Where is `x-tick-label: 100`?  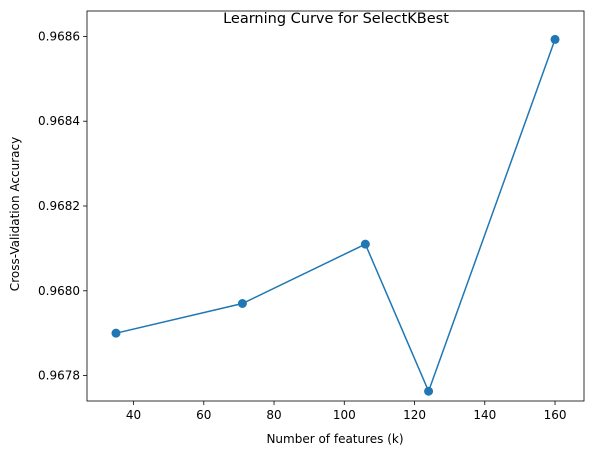
x-tick-label: 100 is located at coordinates (344, 415).